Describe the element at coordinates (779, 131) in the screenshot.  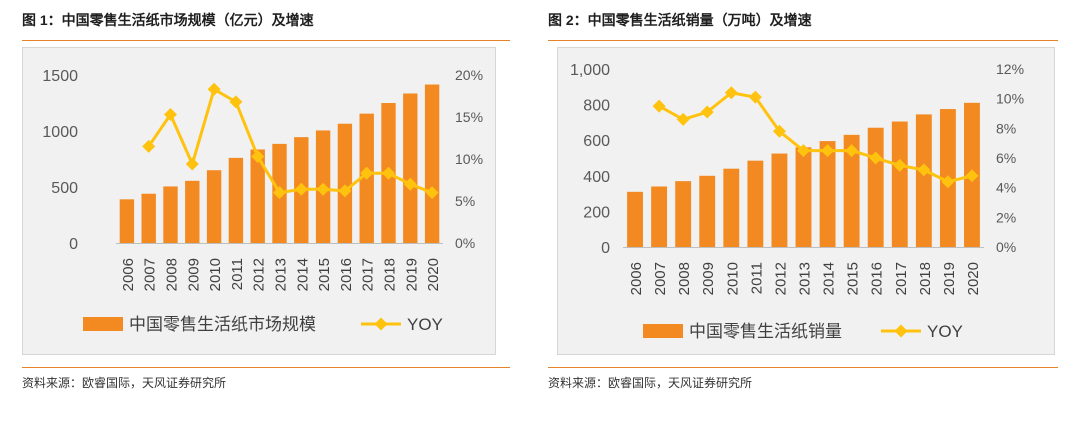
I see `yoy-point-2012` at that location.